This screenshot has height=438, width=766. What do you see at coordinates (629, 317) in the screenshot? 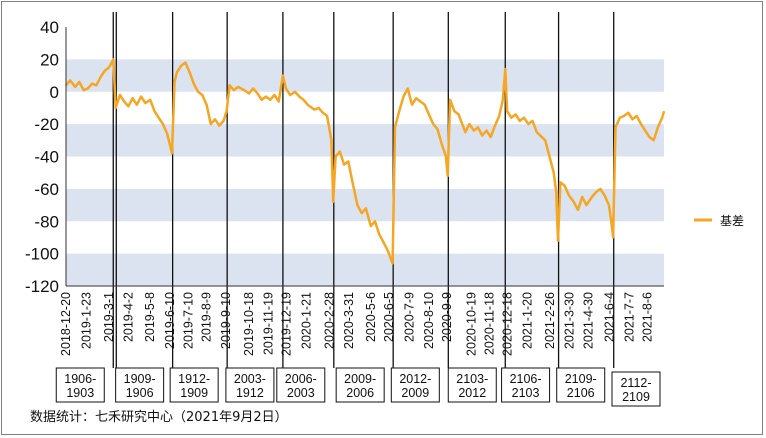
I see `x-tick-label: 2021-7-7` at bounding box center [629, 317].